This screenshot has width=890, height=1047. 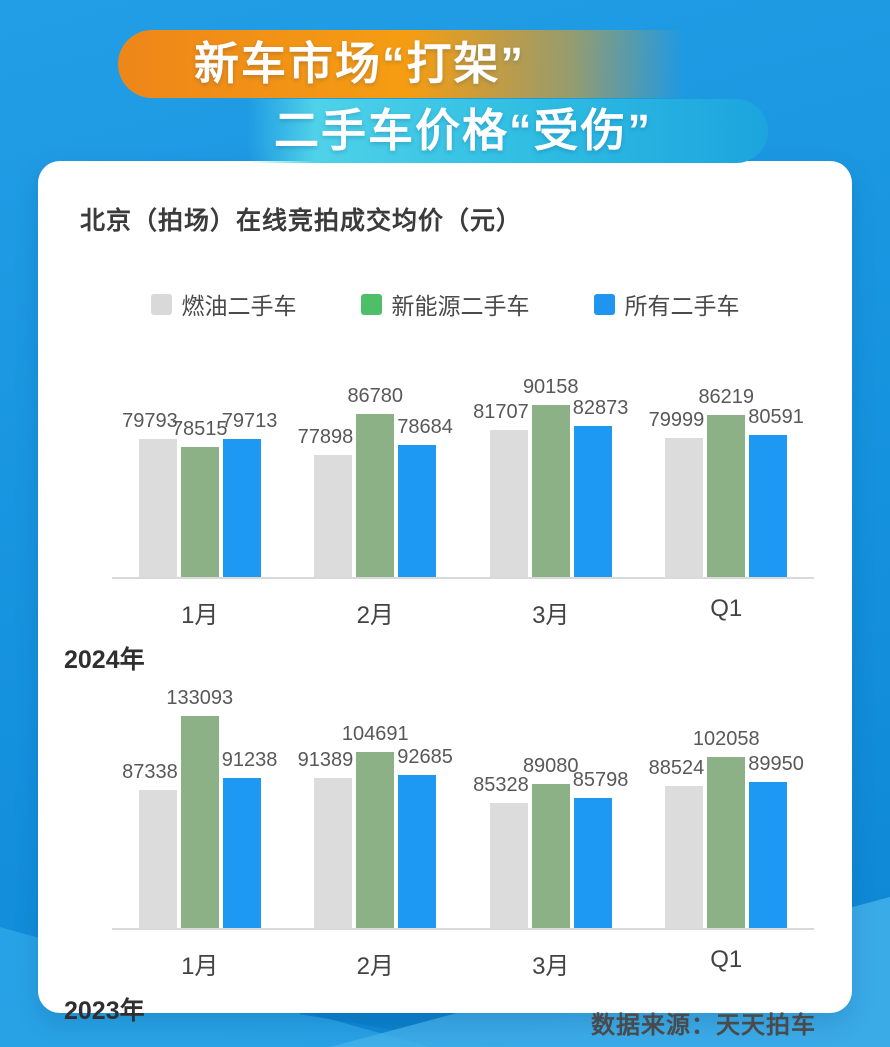 I want to click on bar-value-label: 92685, so click(x=425, y=757).